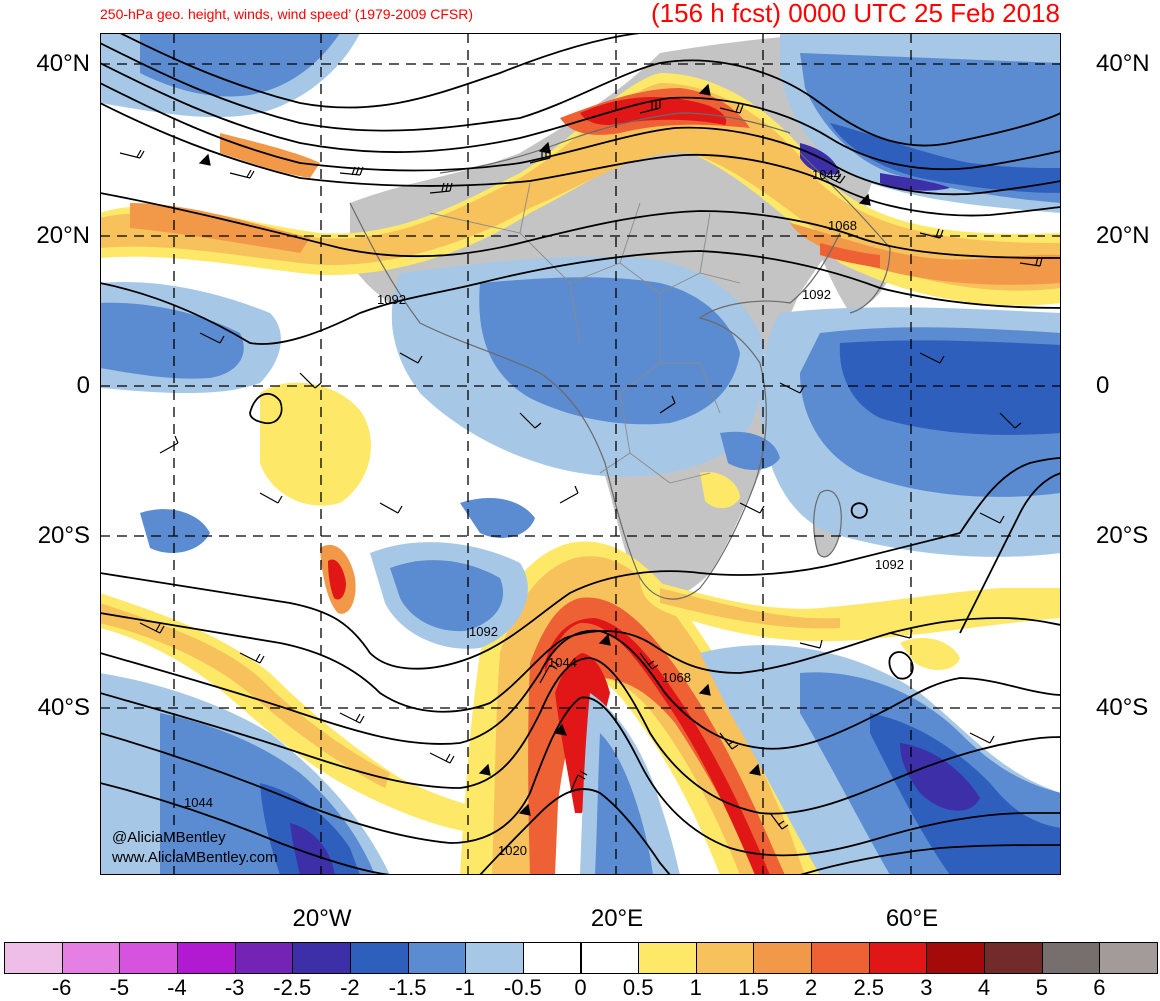 This screenshot has height=1001, width=1160. Describe the element at coordinates (901, 665) in the screenshot. I see `contour-low-indian` at that location.